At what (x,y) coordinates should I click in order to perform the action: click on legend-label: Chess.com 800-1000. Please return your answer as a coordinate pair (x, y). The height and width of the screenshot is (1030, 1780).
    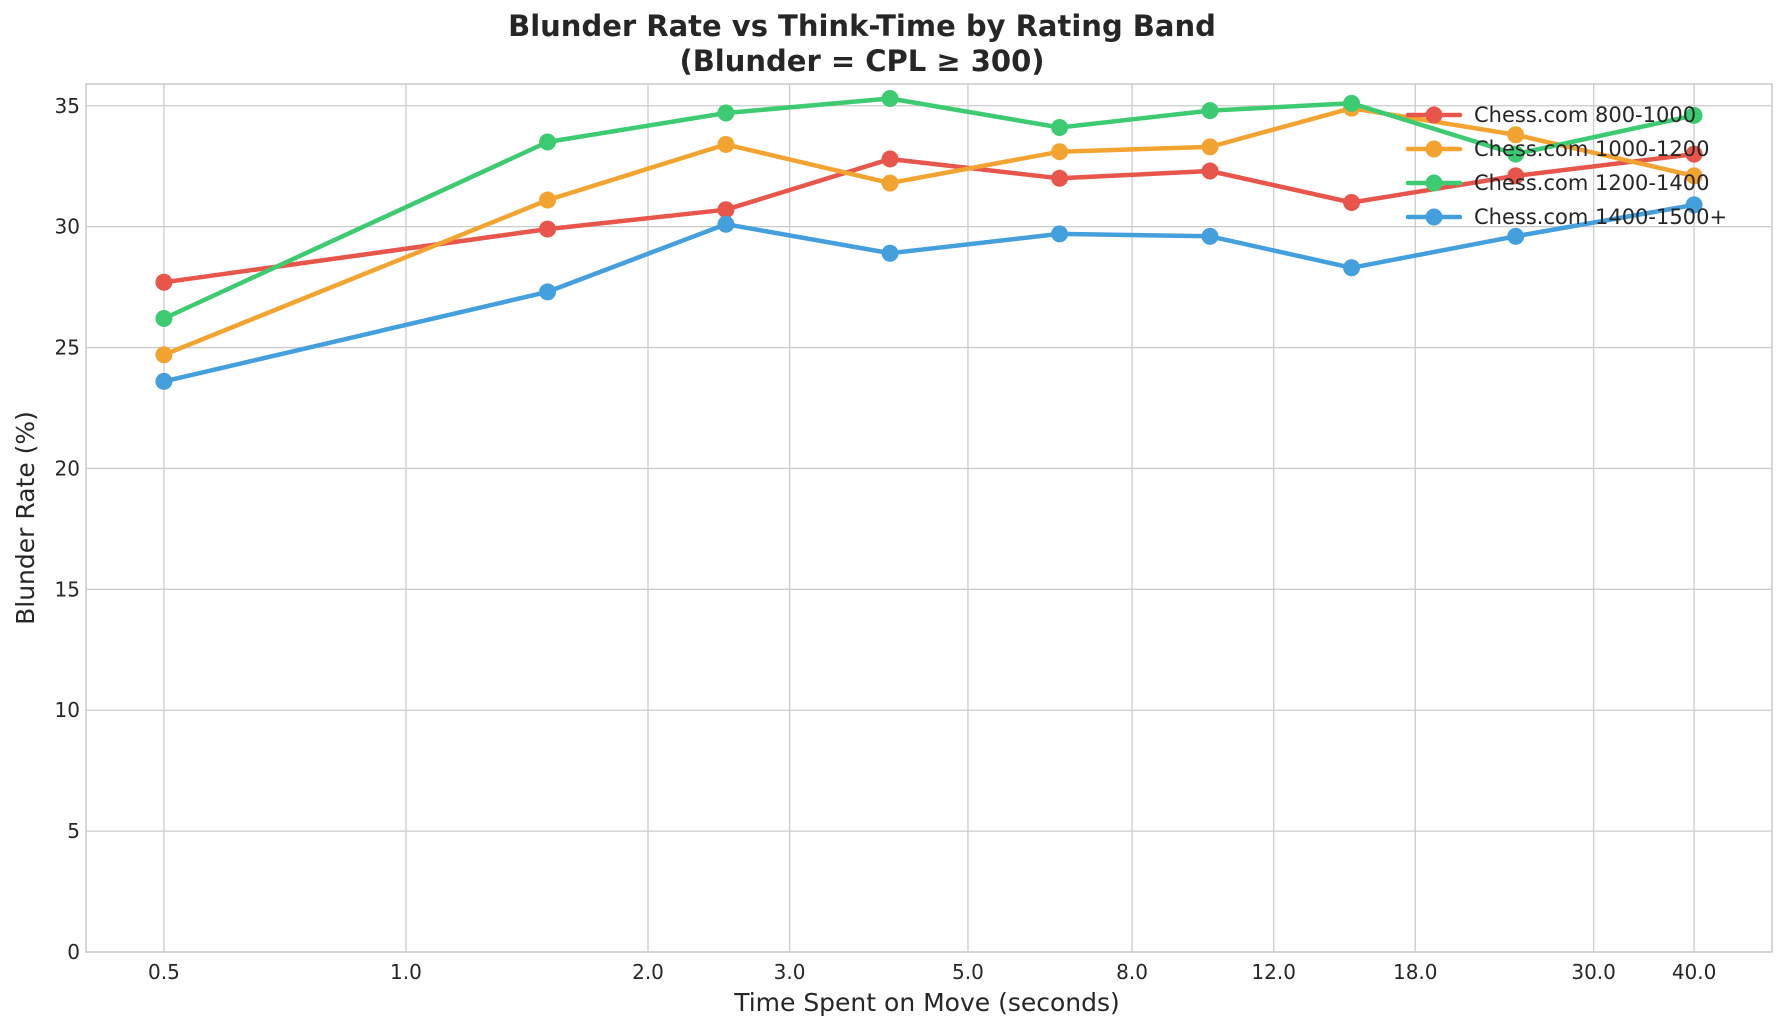
    Looking at the image, I should click on (1585, 115).